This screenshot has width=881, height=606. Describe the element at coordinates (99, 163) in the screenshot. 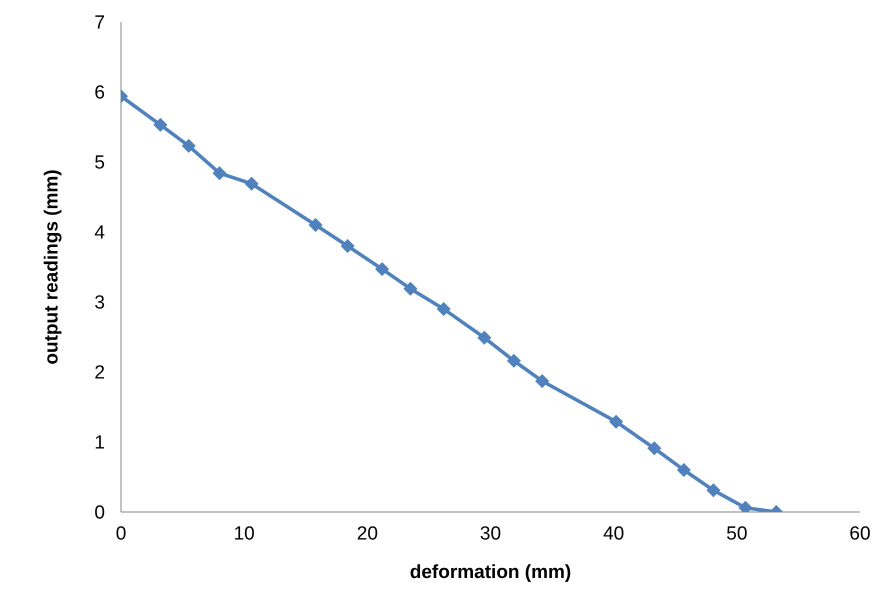

I see `y-tick-label: 5` at that location.